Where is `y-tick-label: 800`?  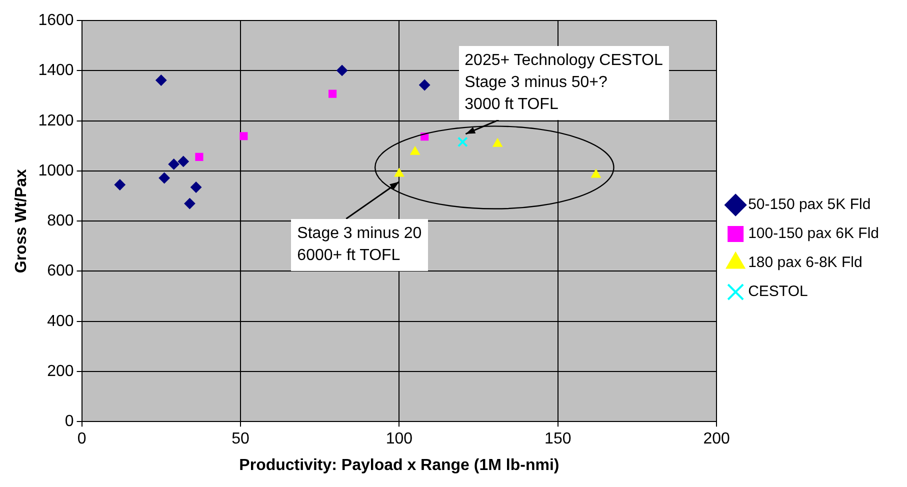 y-tick-label: 800 is located at coordinates (60, 221).